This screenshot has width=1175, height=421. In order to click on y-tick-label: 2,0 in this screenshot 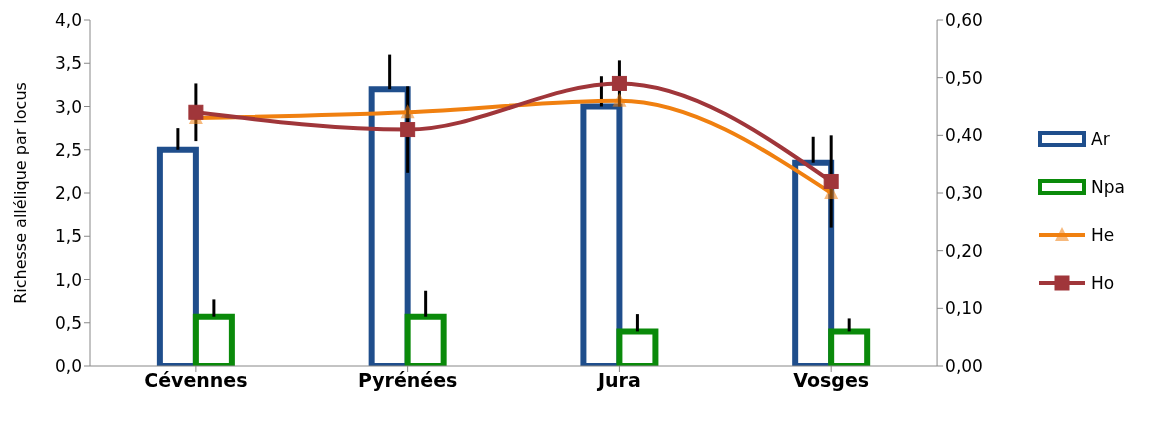, I will do `click(68, 193)`.